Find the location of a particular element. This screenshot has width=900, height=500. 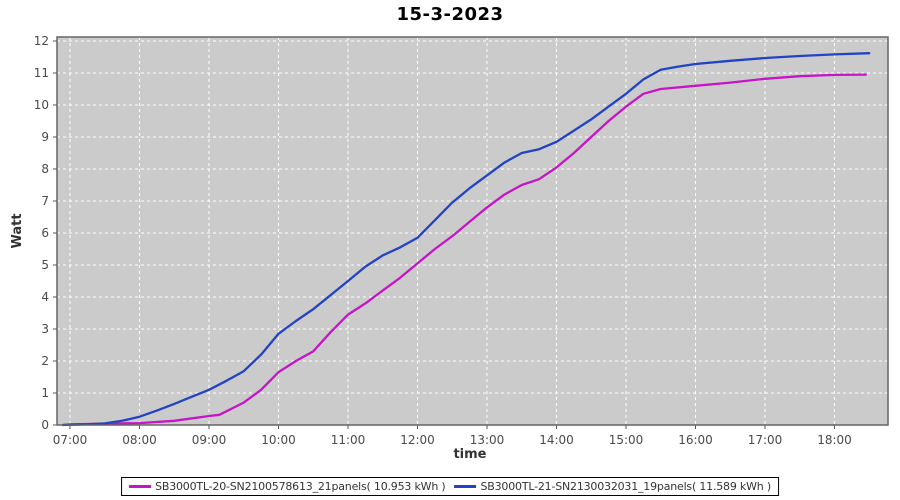

chart-title: 15-3-2023 is located at coordinates (450, 14).